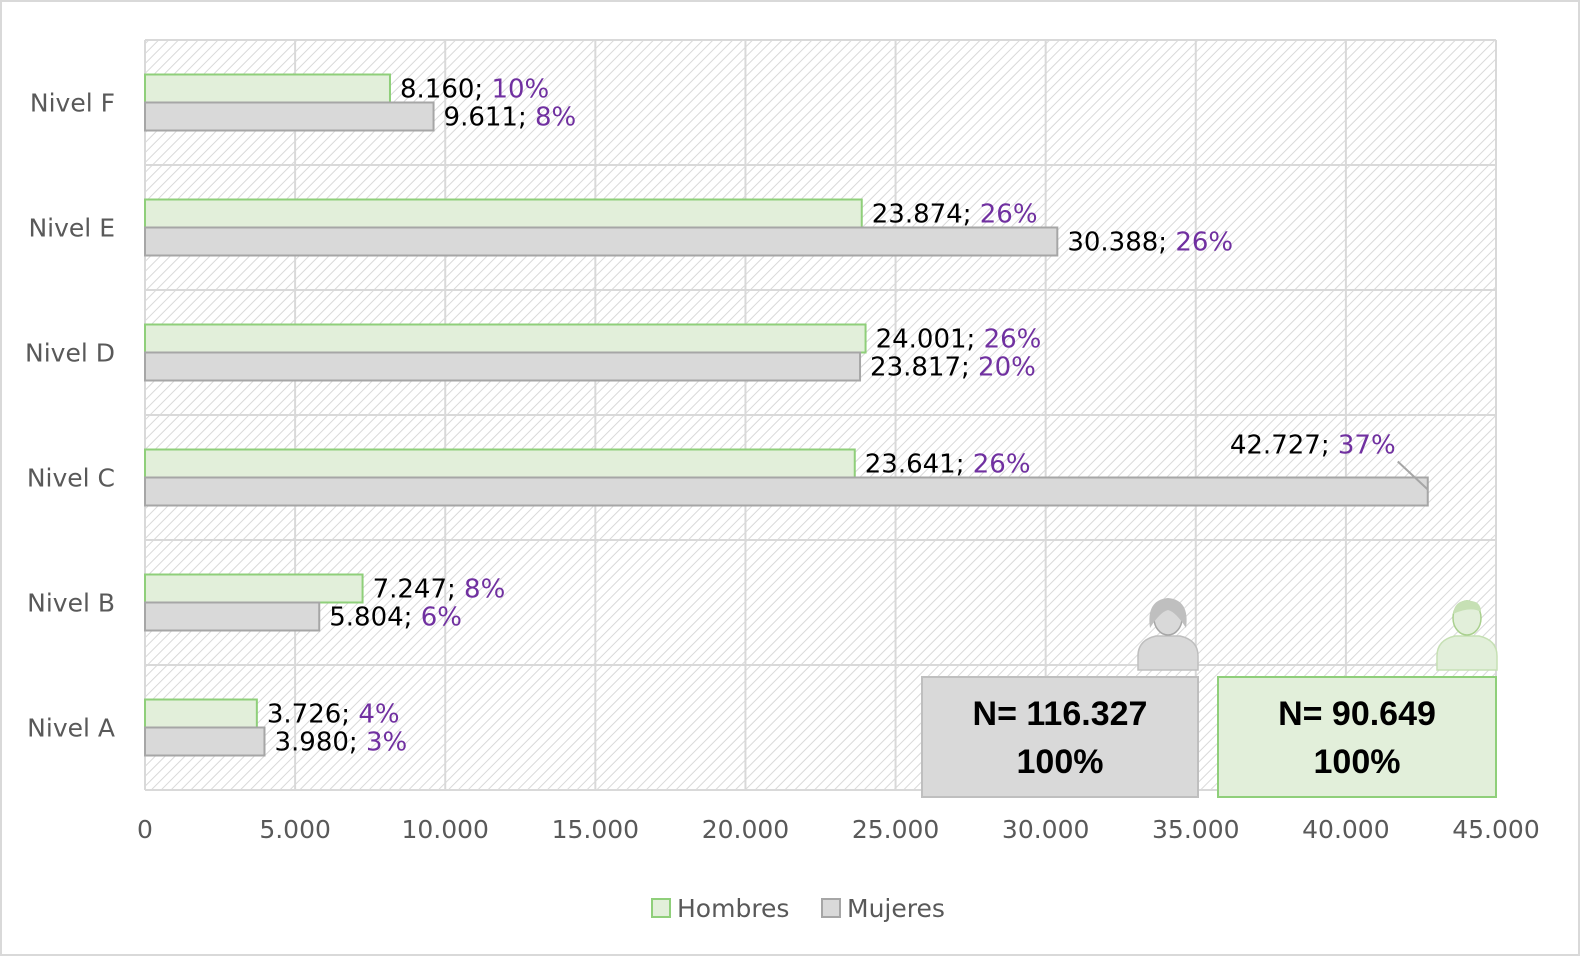 The width and height of the screenshot is (1580, 956). Describe the element at coordinates (1413, 475) in the screenshot. I see `data-label-leader-line` at that location.